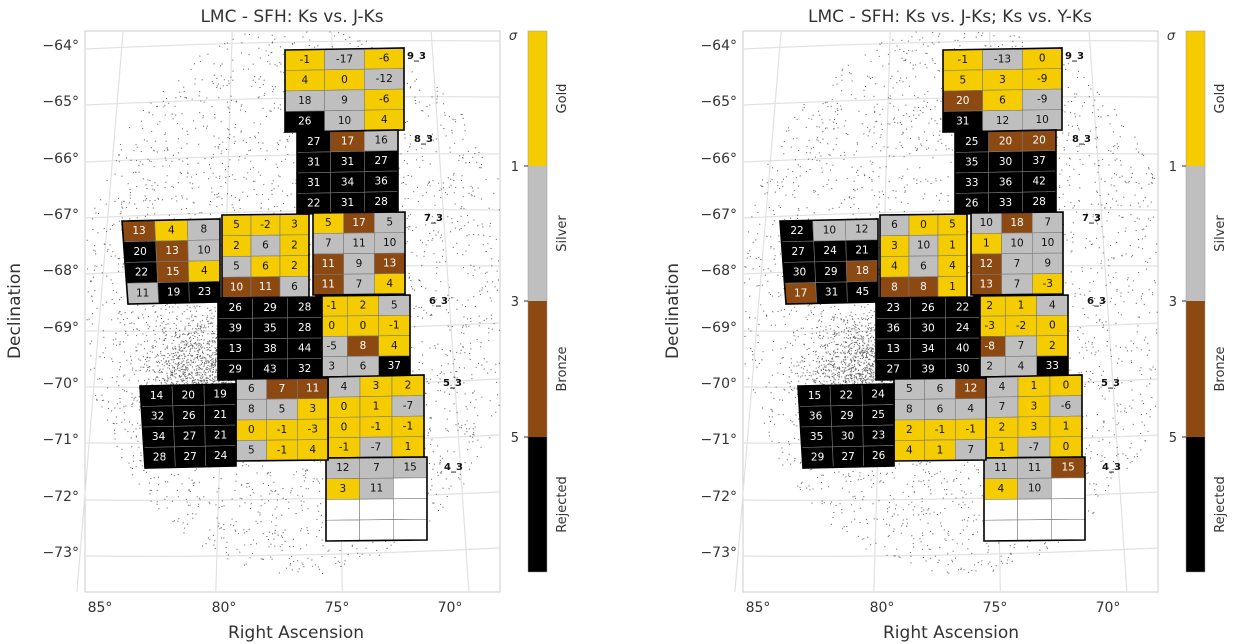  Describe the element at coordinates (204, 291) in the screenshot. I see `tile-cell: 23` at that location.